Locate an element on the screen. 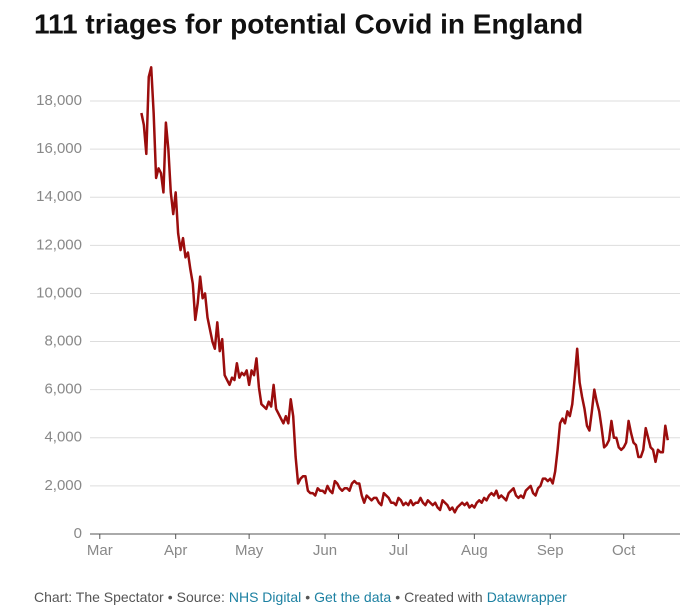  x-tick-label: Jun is located at coordinates (325, 550).